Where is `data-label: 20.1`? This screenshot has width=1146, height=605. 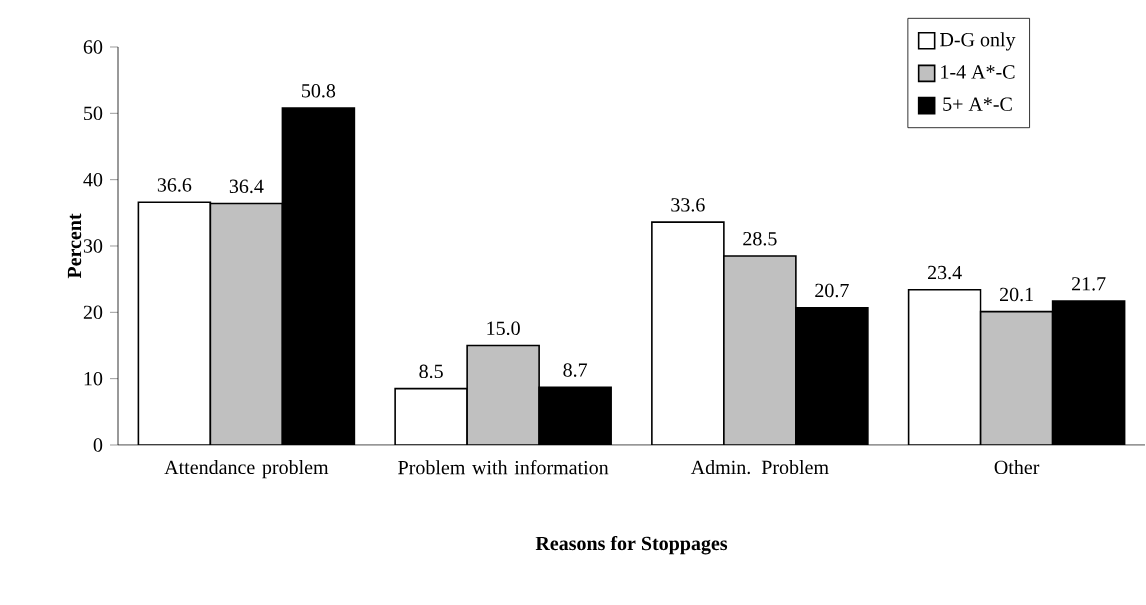
data-label: 20.1 is located at coordinates (1016, 294).